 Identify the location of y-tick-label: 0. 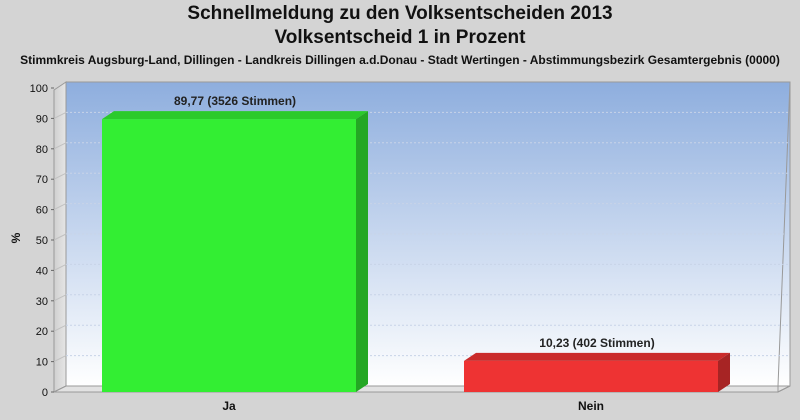
(45, 393).